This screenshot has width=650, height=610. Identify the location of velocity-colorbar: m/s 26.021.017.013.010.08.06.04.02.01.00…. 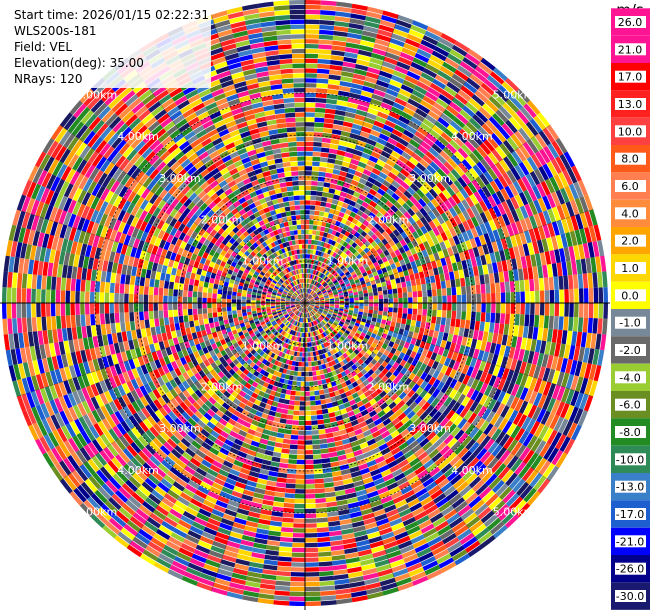
(630, 305).